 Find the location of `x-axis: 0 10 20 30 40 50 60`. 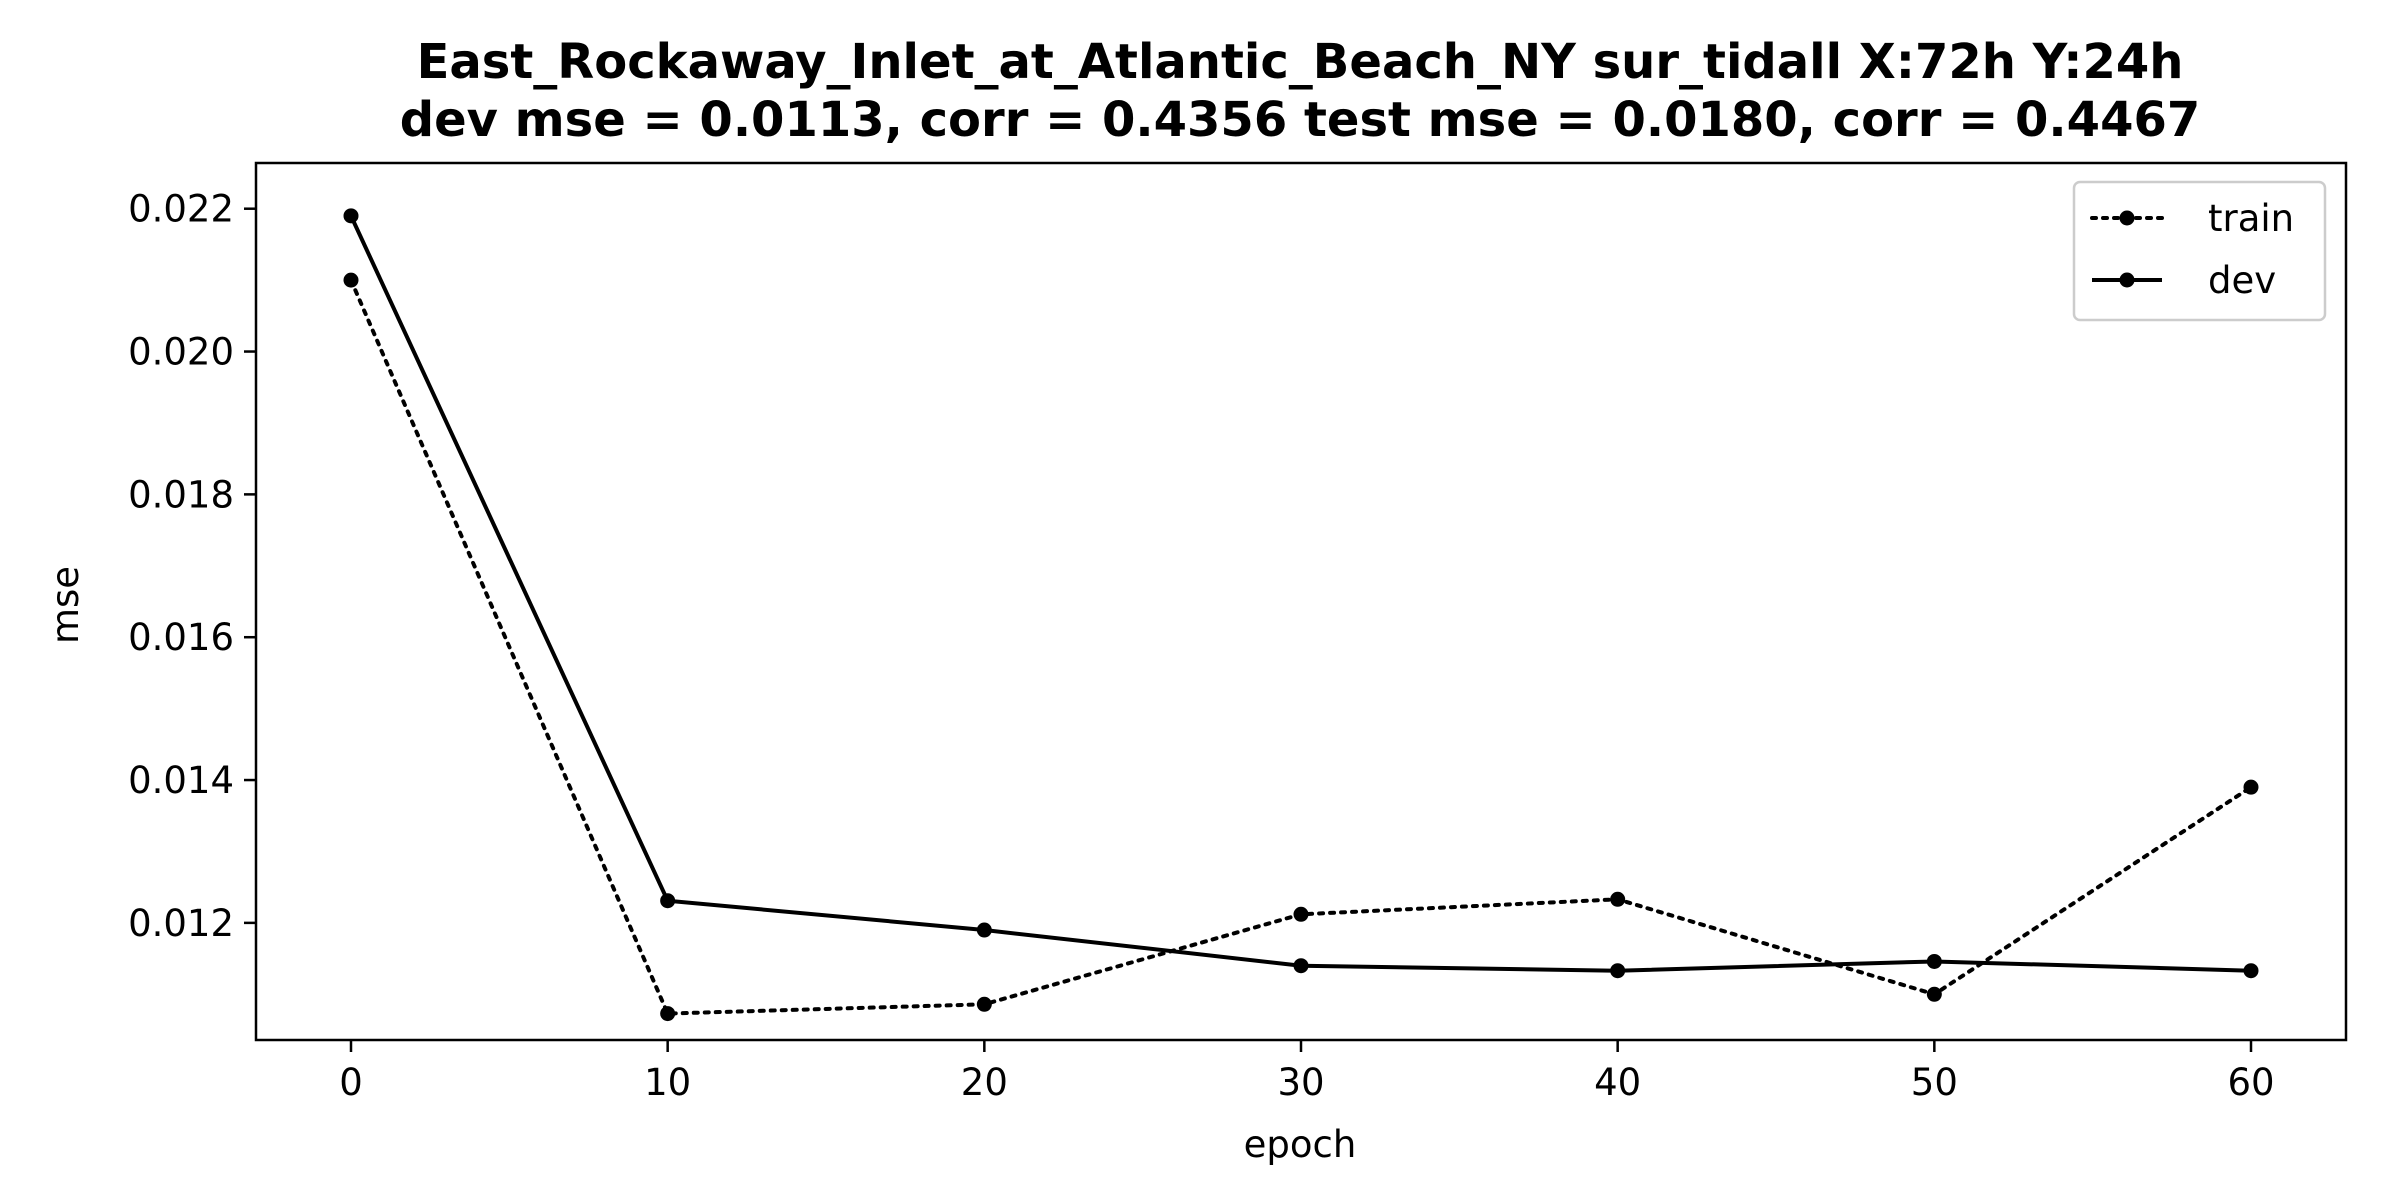

x-axis: 0 10 20 30 40 50 60 is located at coordinates (1307, 1072).